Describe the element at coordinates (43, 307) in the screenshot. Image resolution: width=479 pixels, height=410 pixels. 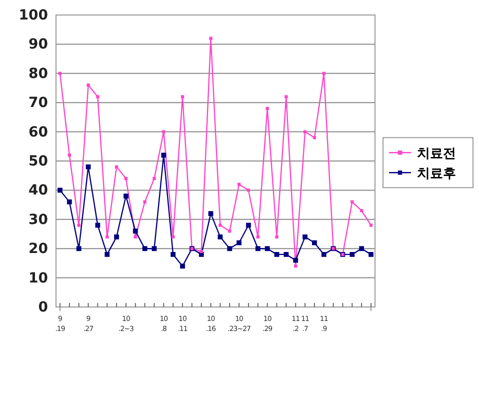
I see `y-tick-label: 0` at that location.